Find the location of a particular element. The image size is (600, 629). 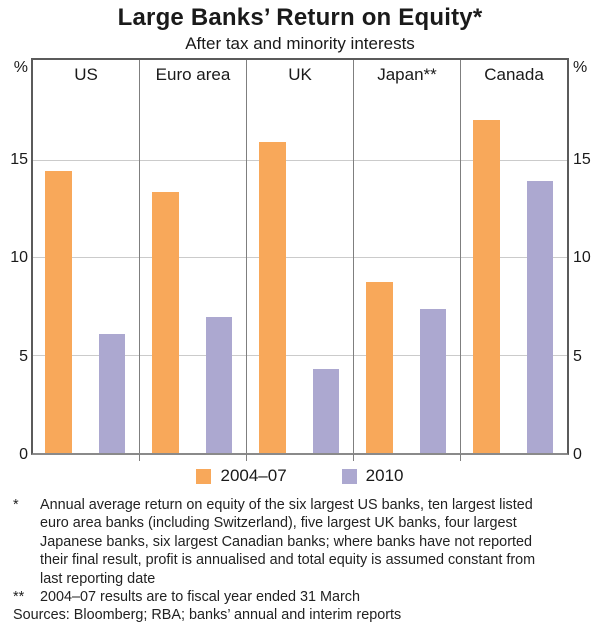

panel-canada: Canada is located at coordinates (514, 256).